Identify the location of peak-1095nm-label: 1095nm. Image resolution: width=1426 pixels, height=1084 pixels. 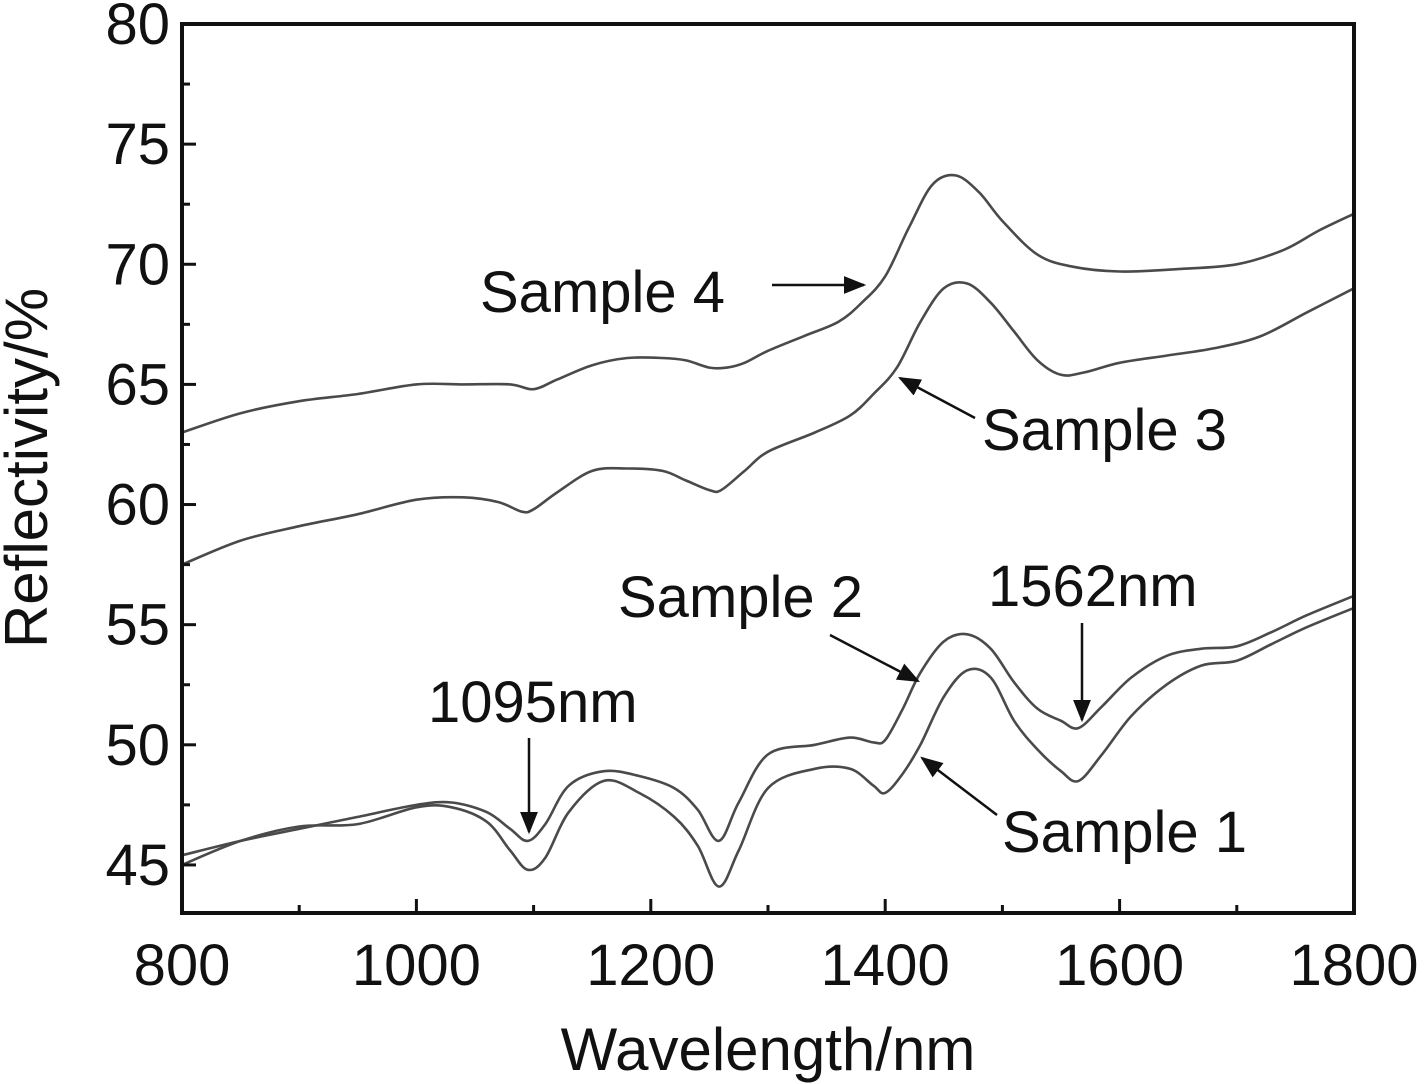
(533, 702).